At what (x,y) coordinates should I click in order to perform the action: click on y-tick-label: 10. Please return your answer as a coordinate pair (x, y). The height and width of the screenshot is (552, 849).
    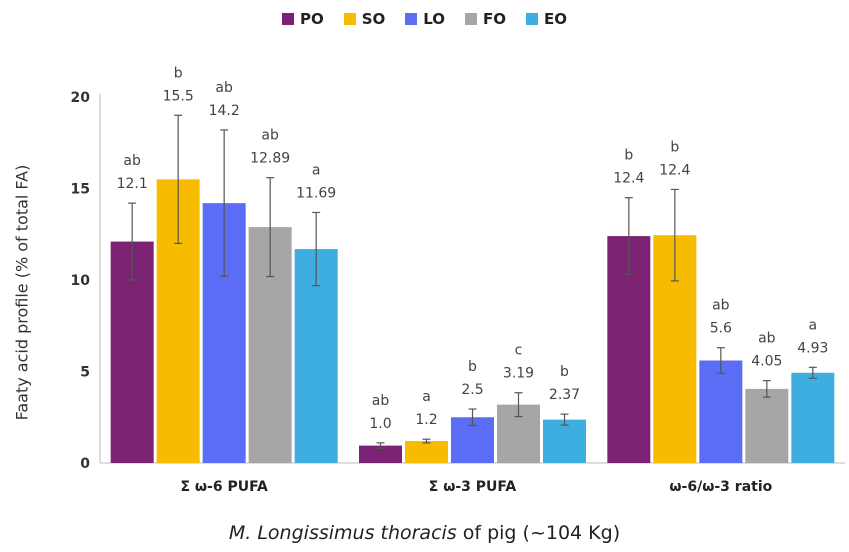
    Looking at the image, I should click on (81, 281).